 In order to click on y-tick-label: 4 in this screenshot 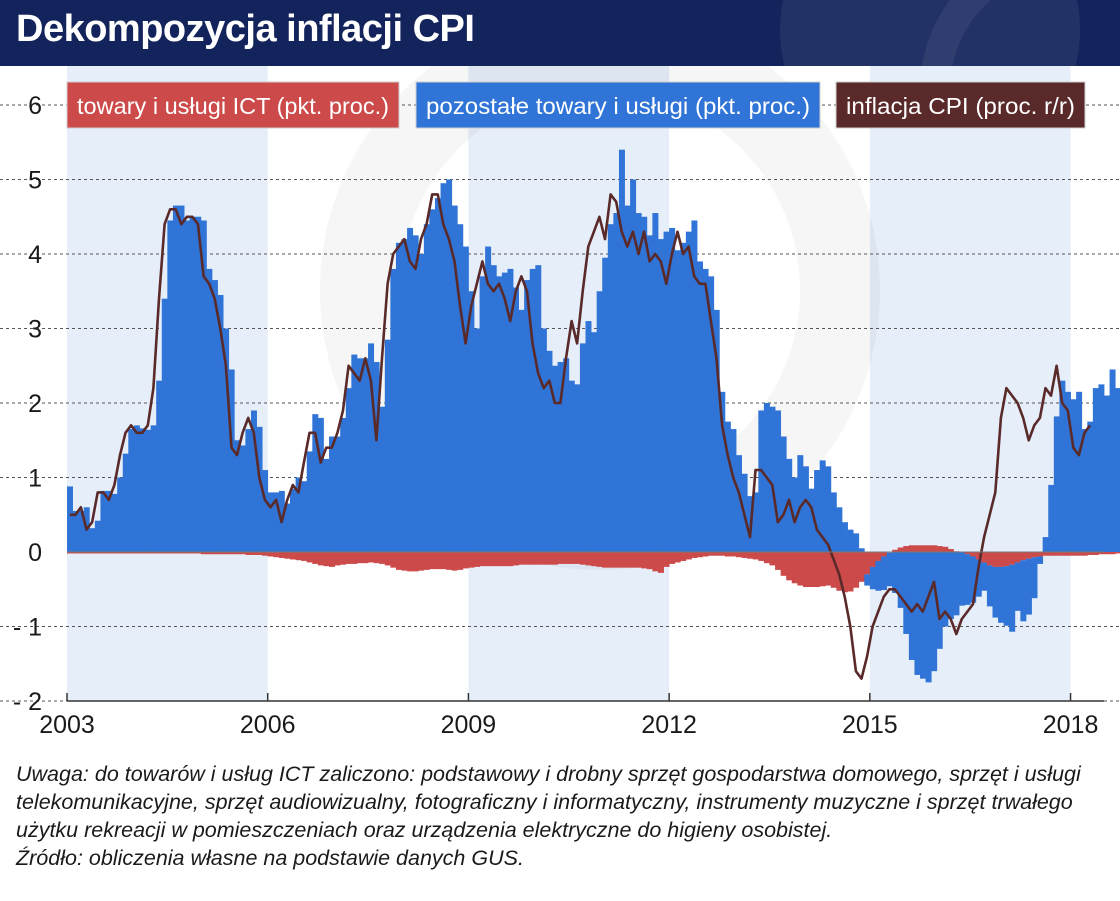, I will do `click(35, 255)`.